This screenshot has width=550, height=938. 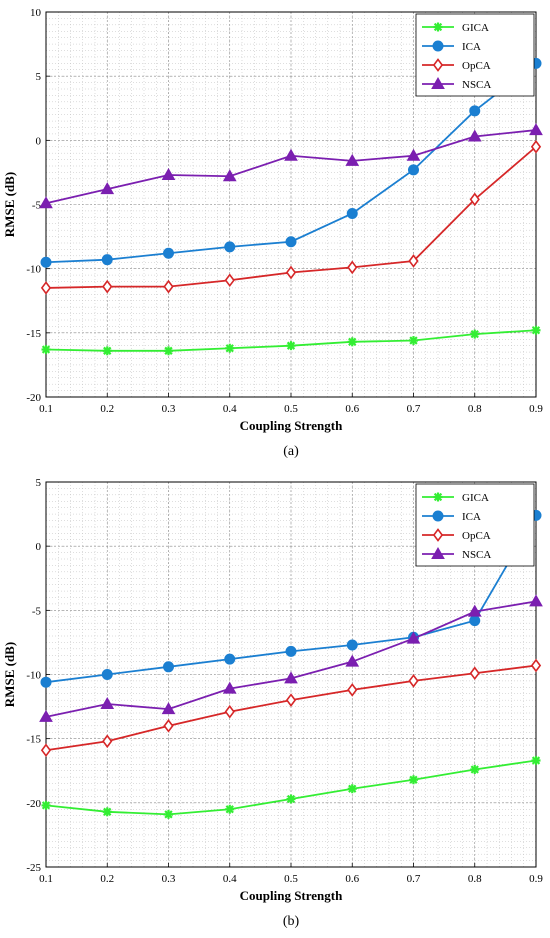 What do you see at coordinates (291, 895) in the screenshot?
I see `x-axis-label: Coupling Strength` at bounding box center [291, 895].